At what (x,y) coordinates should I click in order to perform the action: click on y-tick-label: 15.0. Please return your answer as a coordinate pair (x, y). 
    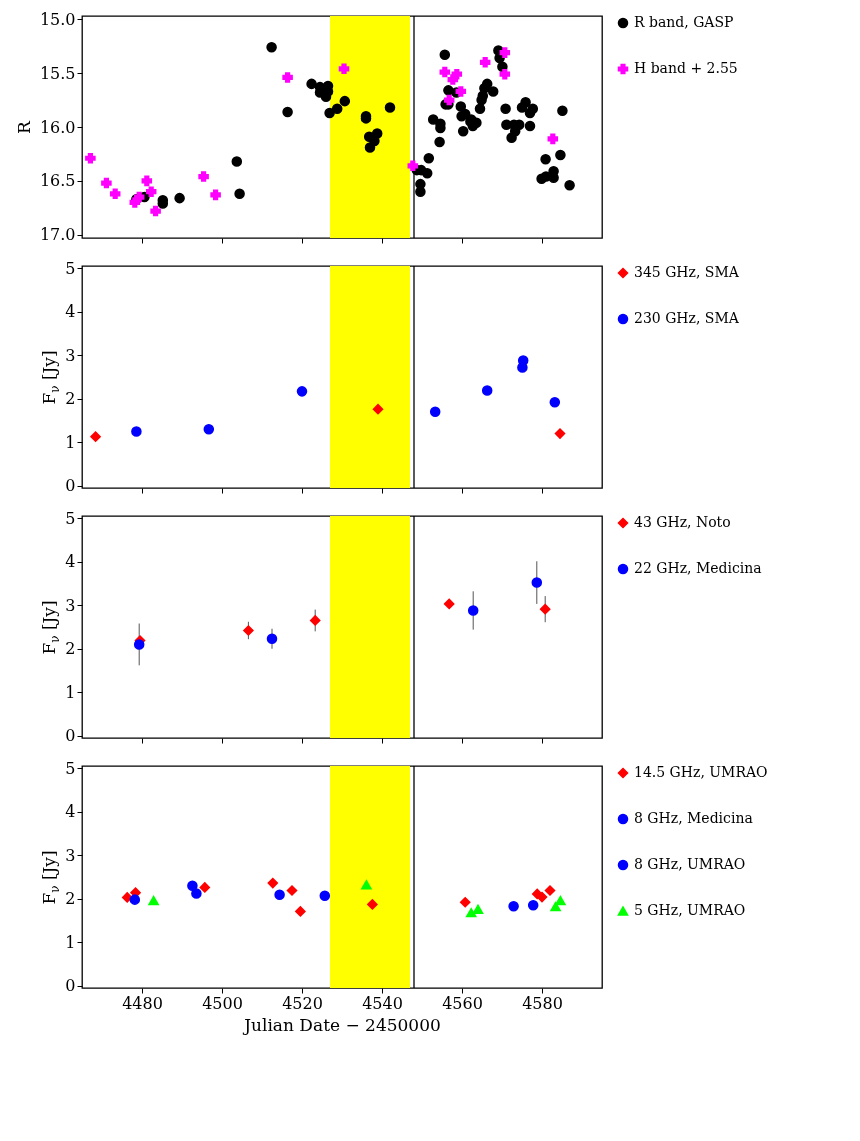
    Looking at the image, I should click on (57, 19).